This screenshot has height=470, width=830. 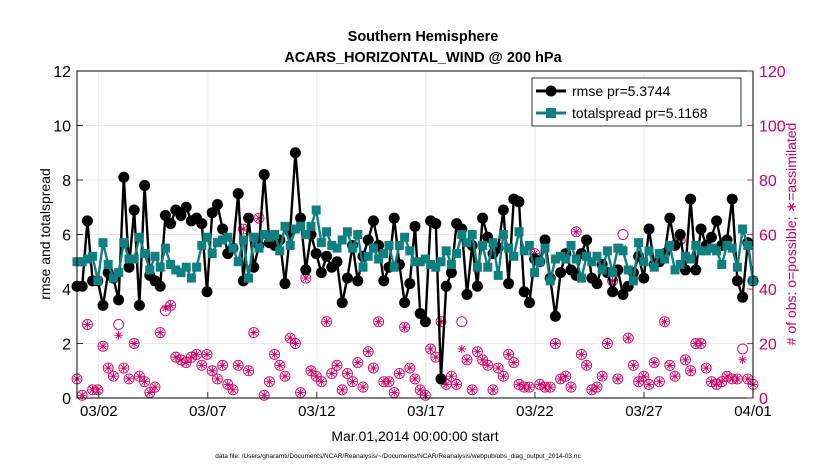 What do you see at coordinates (551, 113) in the screenshot?
I see `legend-spread-marker` at bounding box center [551, 113].